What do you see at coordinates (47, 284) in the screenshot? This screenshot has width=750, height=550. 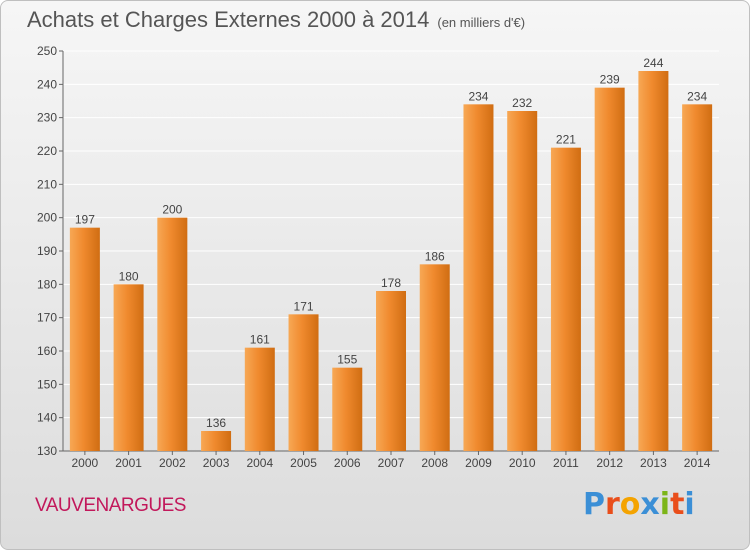 I see `y-tick-label: 180` at bounding box center [47, 284].